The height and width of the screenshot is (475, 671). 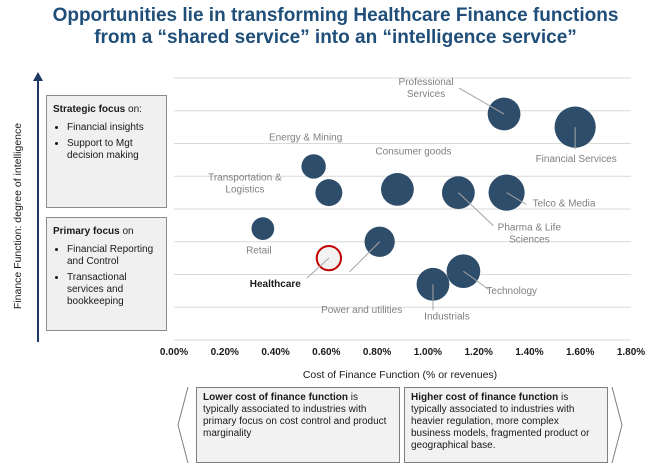 I want to click on x-tick-label: 1.20%, so click(x=478, y=352).